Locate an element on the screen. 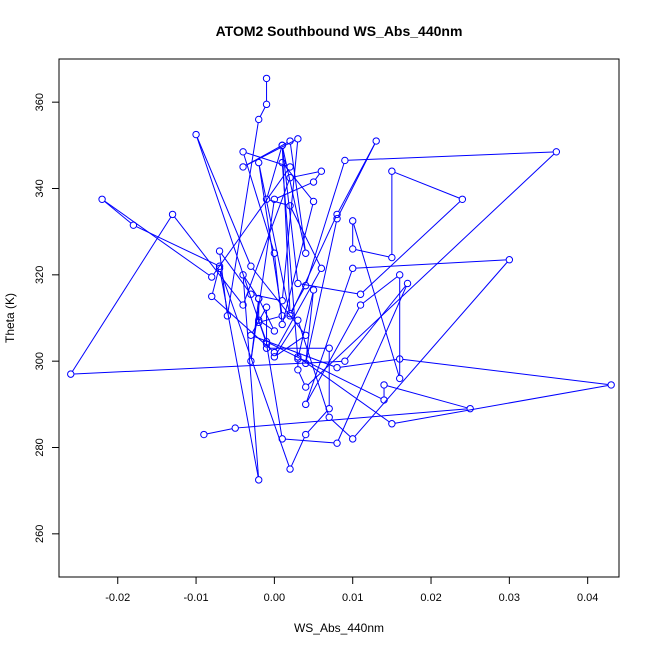 This screenshot has height=655, width=650. x-tick-label: 0.02 is located at coordinates (430, 598).